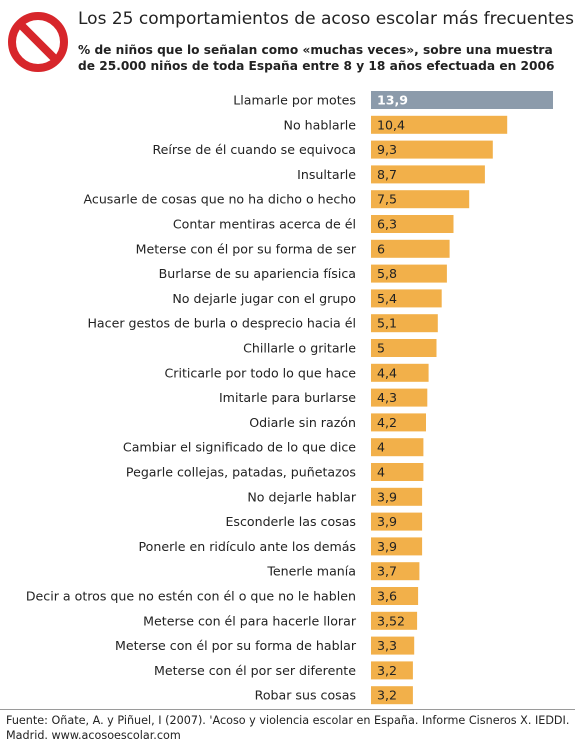 This screenshot has width=575, height=750. I want to click on value-label: 9,3, so click(387, 149).